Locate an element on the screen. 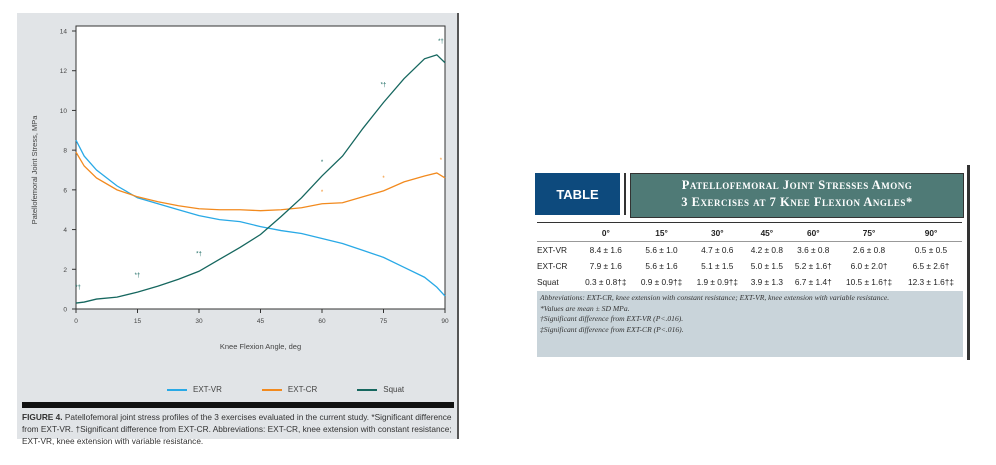 The height and width of the screenshot is (465, 996). table-note: *Values are mean ± SD MPa. is located at coordinates (585, 308).